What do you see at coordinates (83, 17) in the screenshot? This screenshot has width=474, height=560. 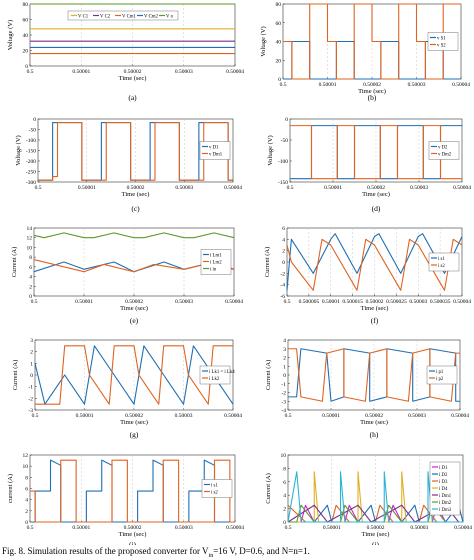 I see `legend-entry: V C1` at bounding box center [83, 17].